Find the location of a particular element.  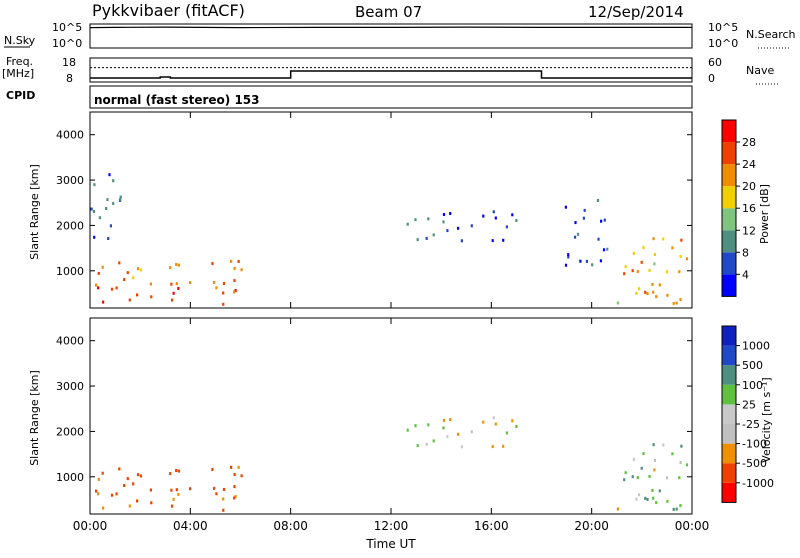

colorbar-tick-label: 500 is located at coordinates (752, 365).